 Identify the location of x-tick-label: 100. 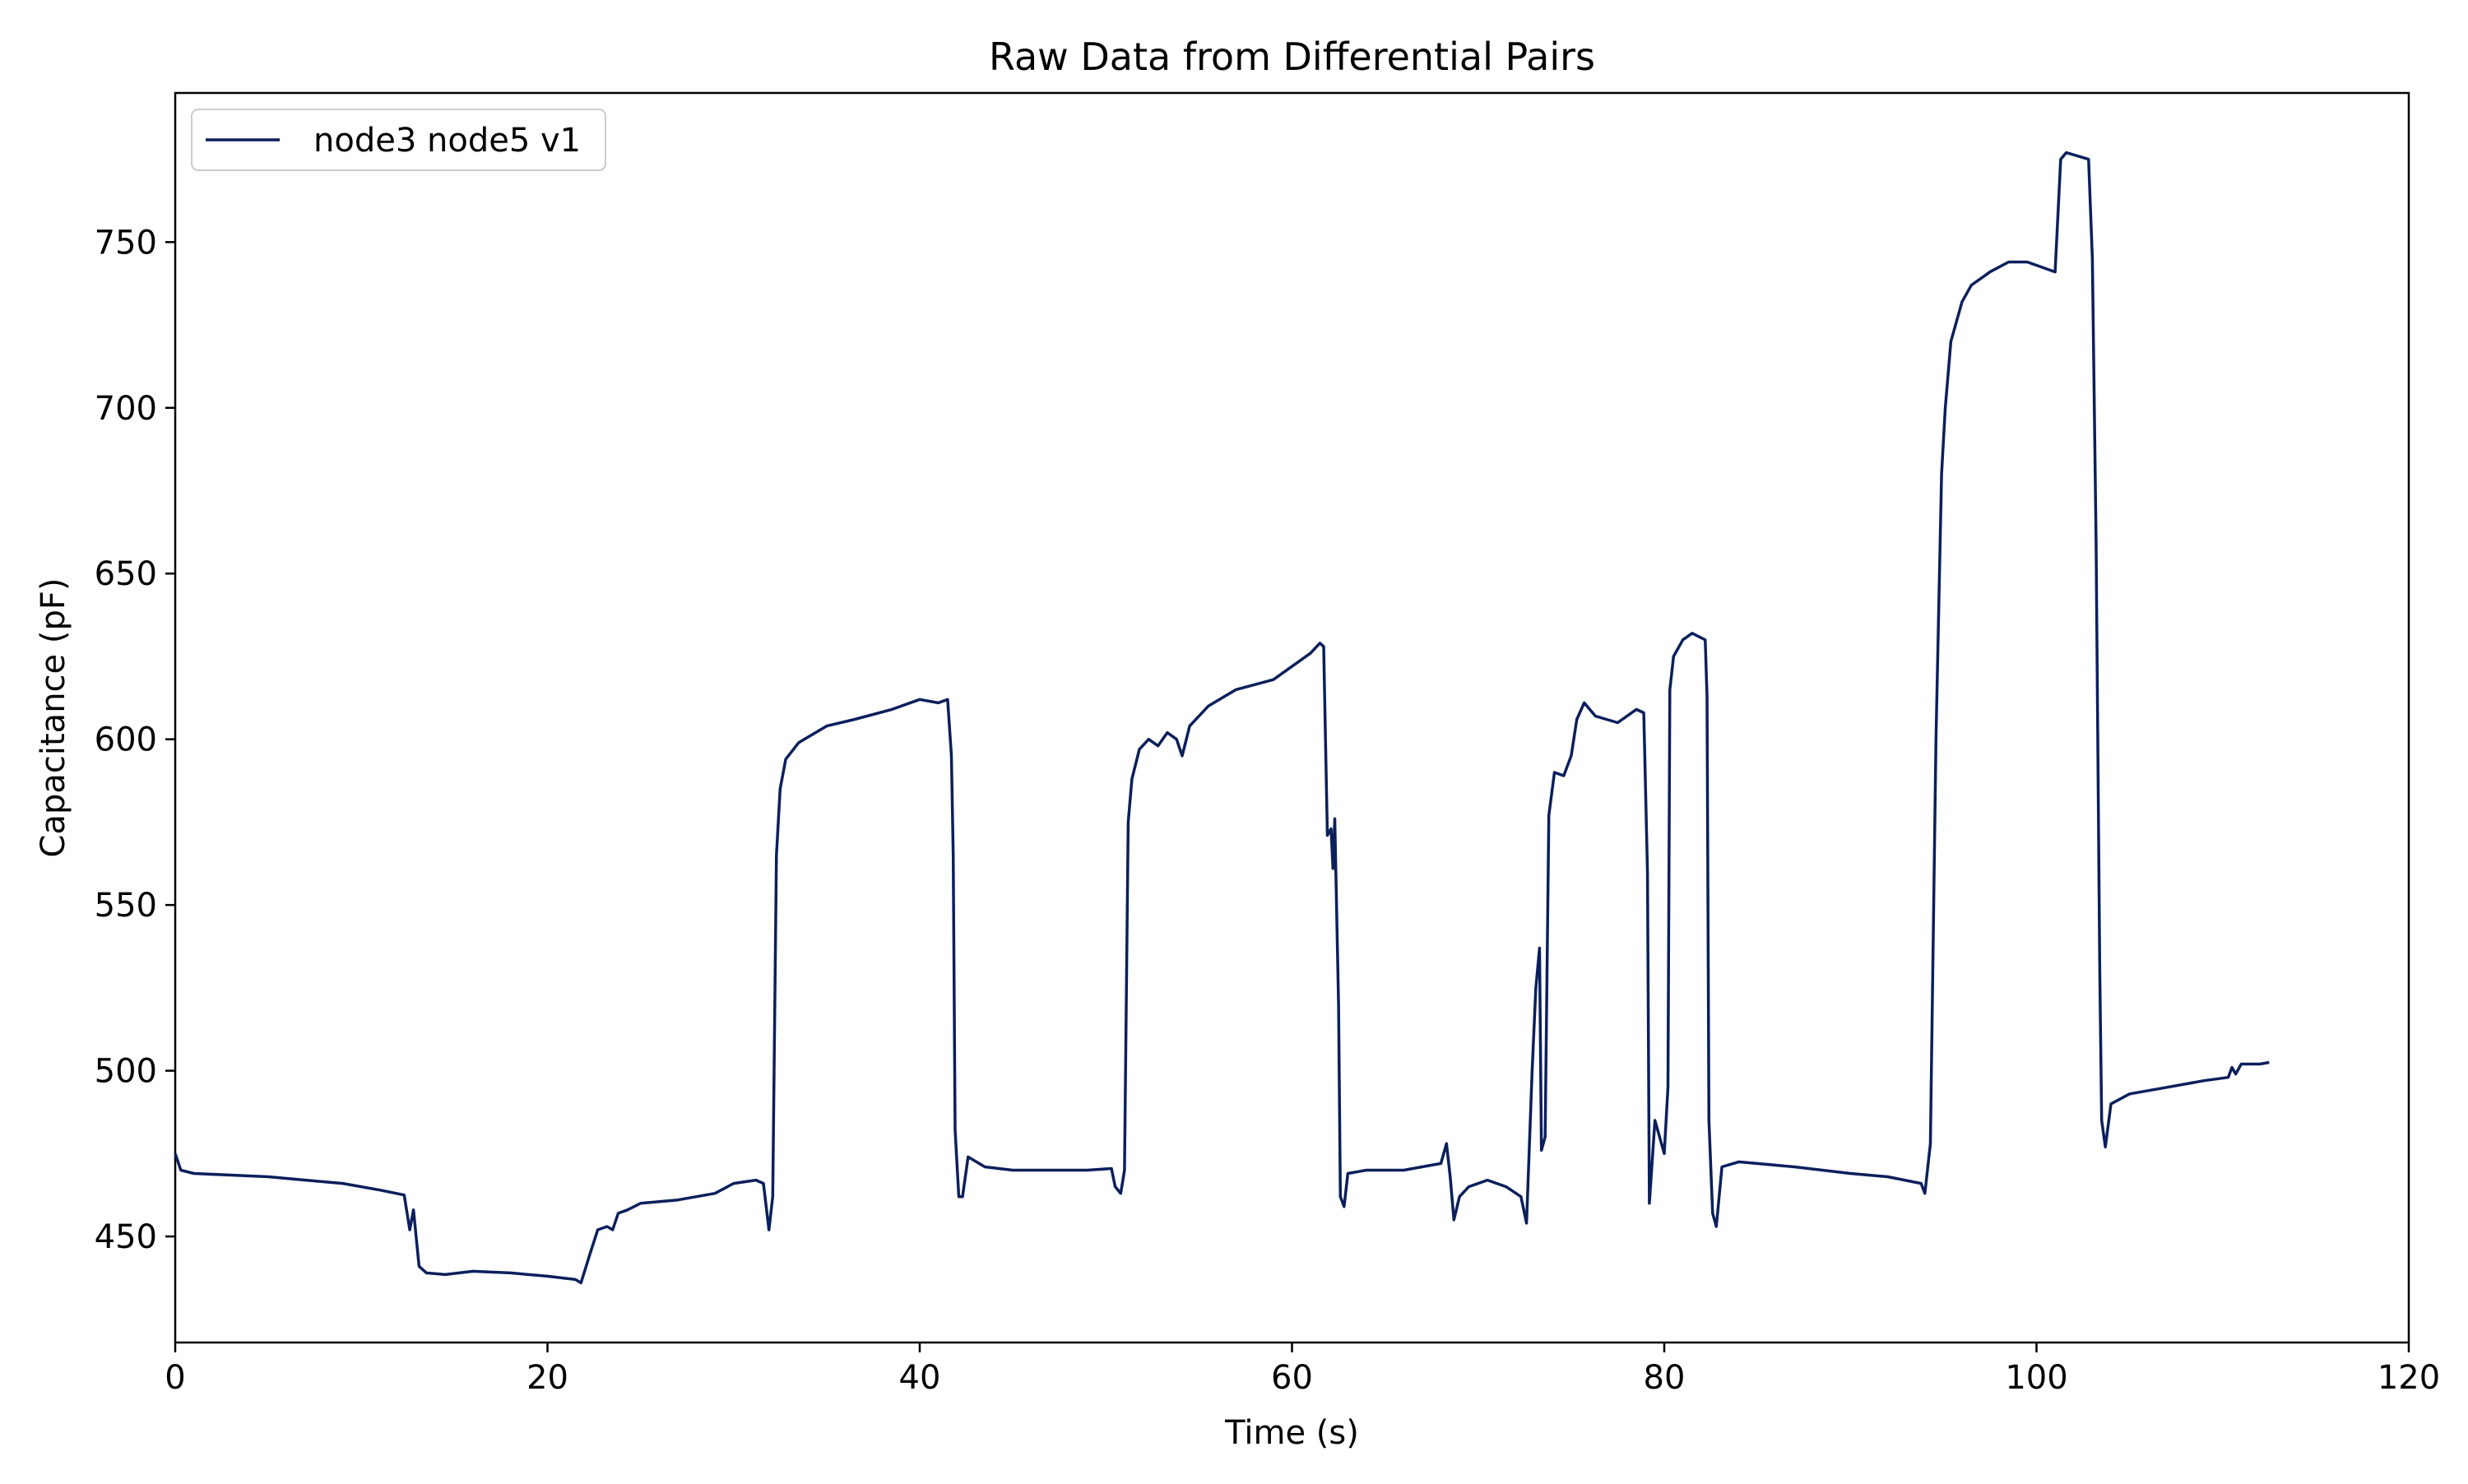
(2036, 1378).